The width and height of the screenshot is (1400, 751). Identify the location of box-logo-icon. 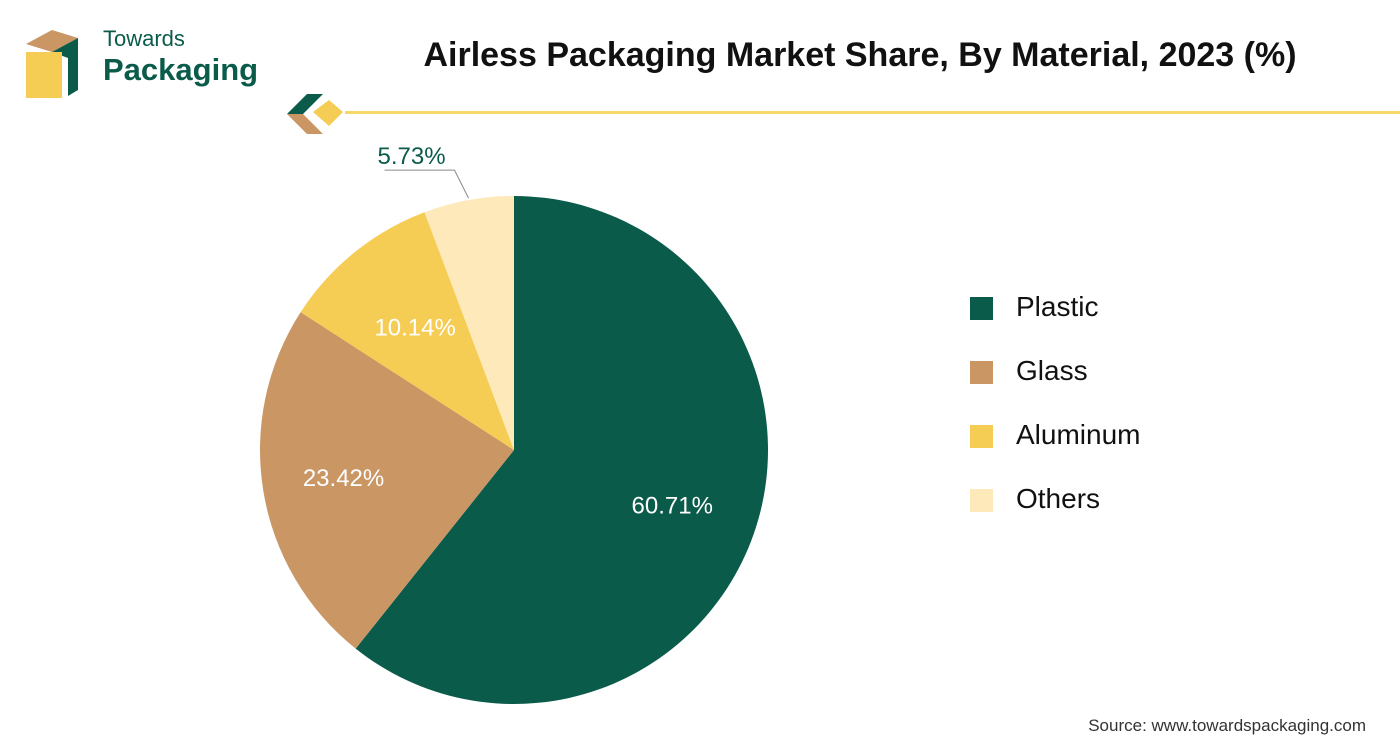
(52, 64).